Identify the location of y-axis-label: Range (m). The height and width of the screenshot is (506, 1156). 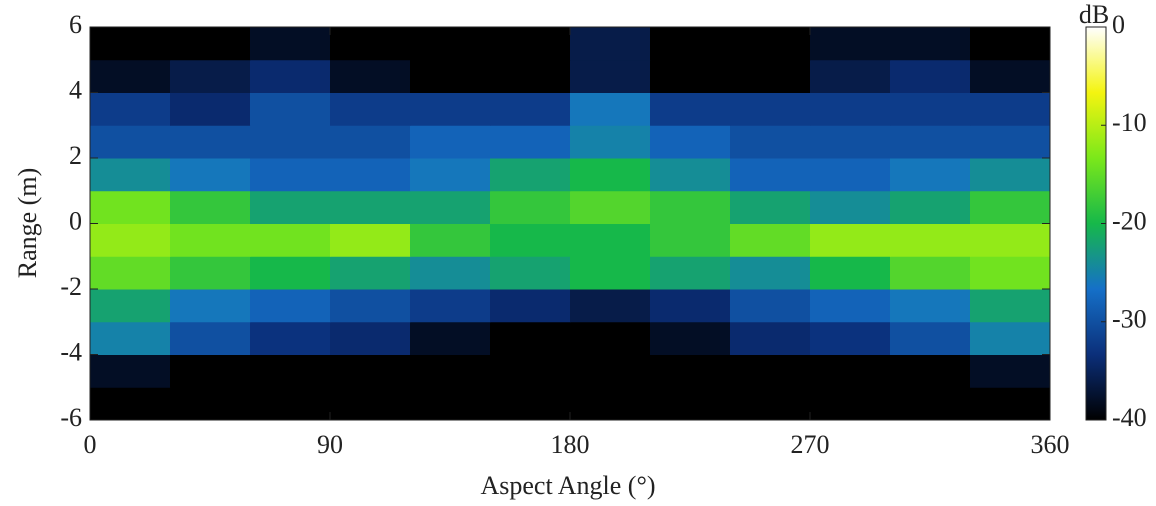
(27, 223).